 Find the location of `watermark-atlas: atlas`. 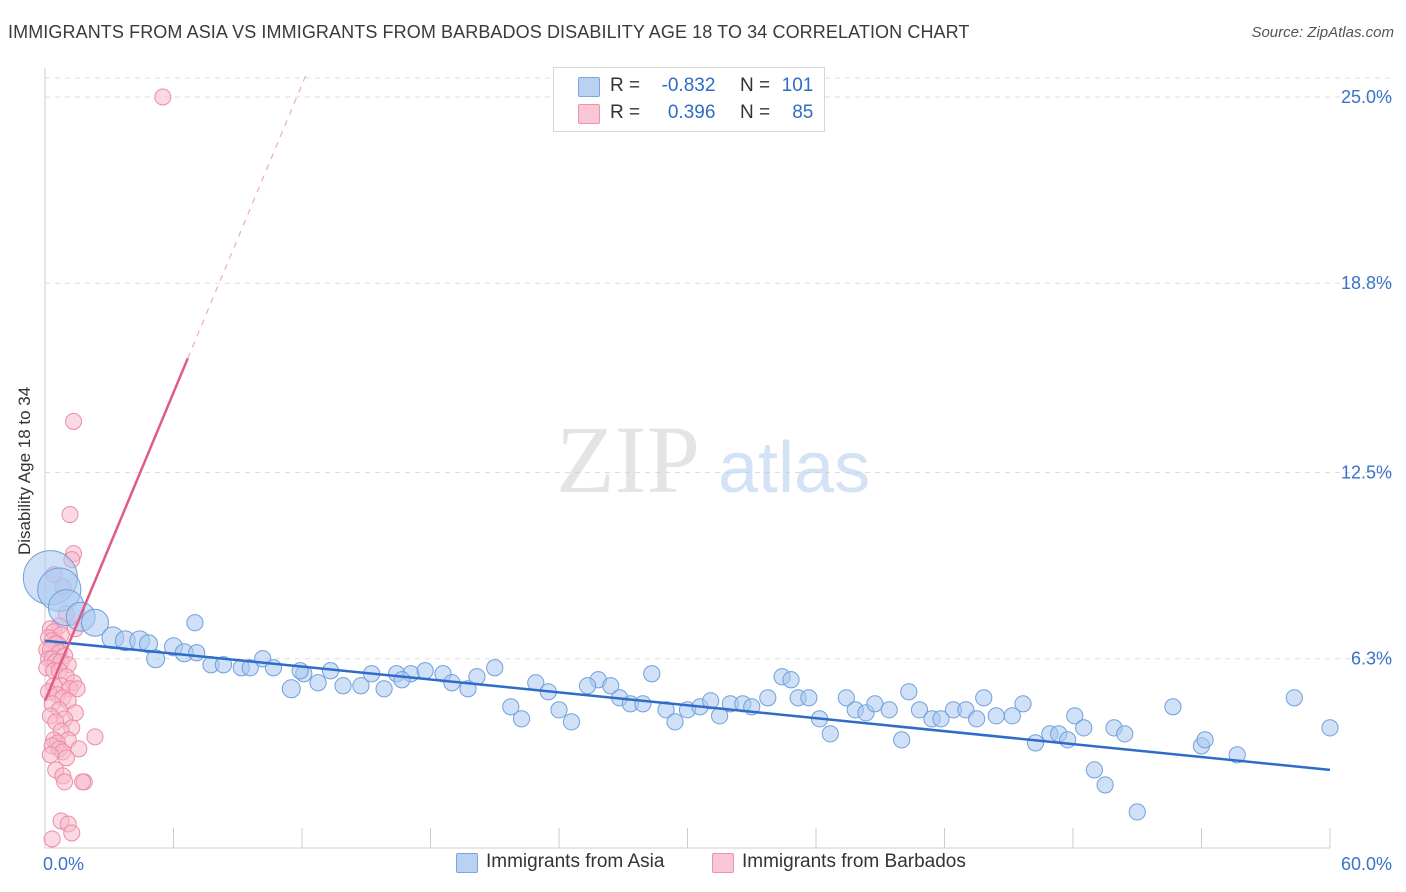

watermark-atlas: atlas is located at coordinates (794, 468).